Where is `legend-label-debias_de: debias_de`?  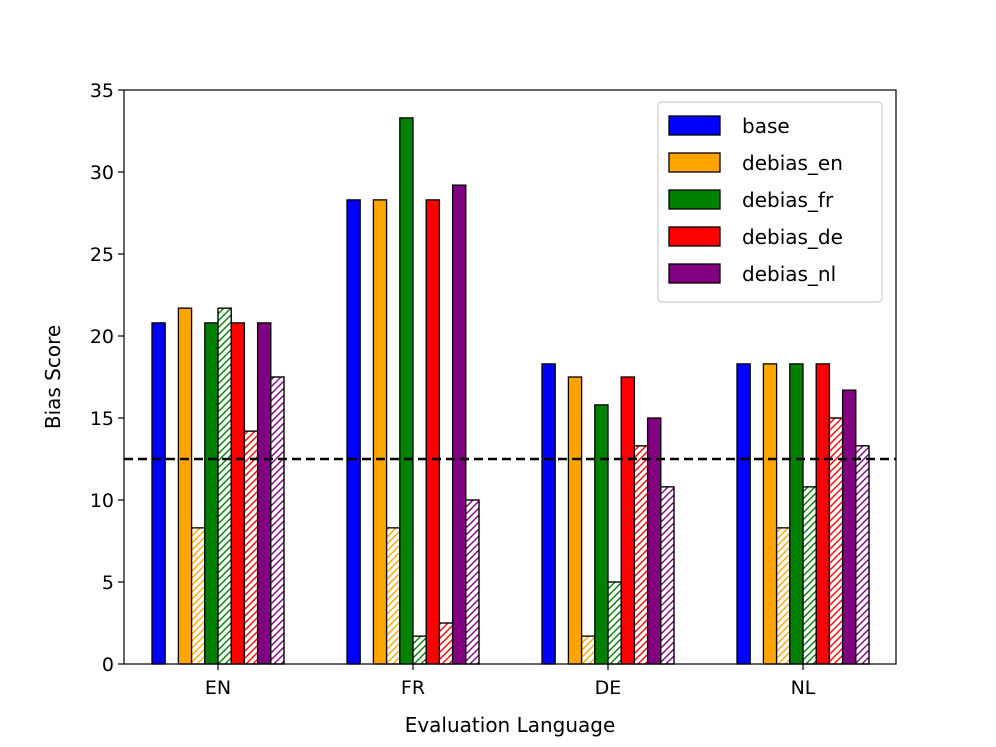 legend-label-debias_de: debias_de is located at coordinates (792, 237).